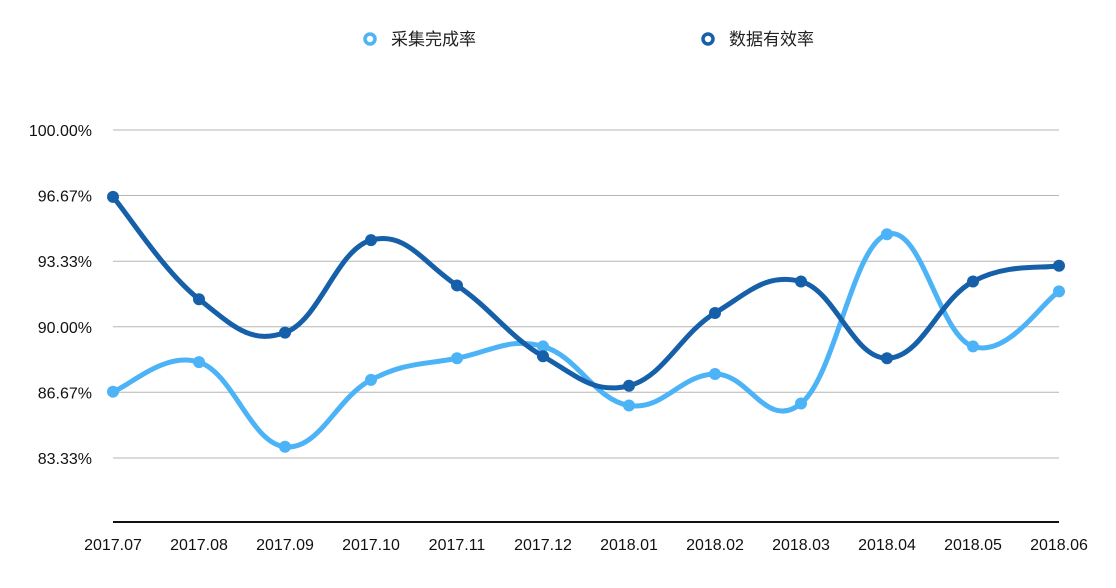 The height and width of the screenshot is (588, 1116). Describe the element at coordinates (65, 393) in the screenshot. I see `y-tick-label: 86.67%` at that location.